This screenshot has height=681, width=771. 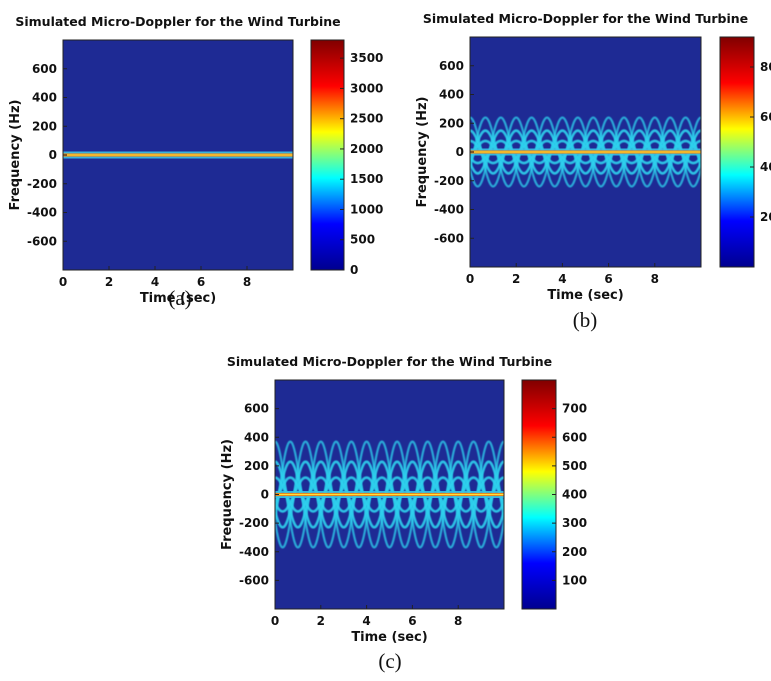 I want to click on colorbar-tick-label: 700, so click(x=574, y=409).